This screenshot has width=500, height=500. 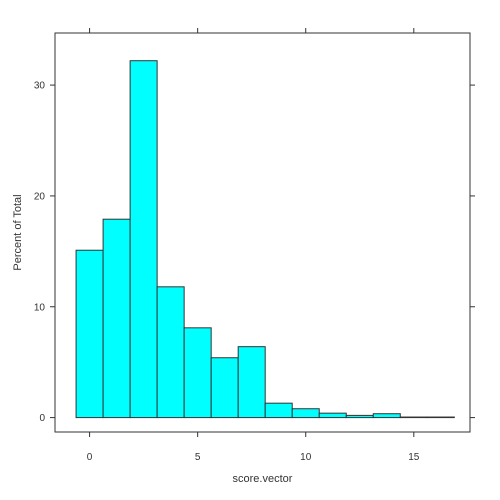 I want to click on x-tick-label: 15, so click(x=414, y=457).